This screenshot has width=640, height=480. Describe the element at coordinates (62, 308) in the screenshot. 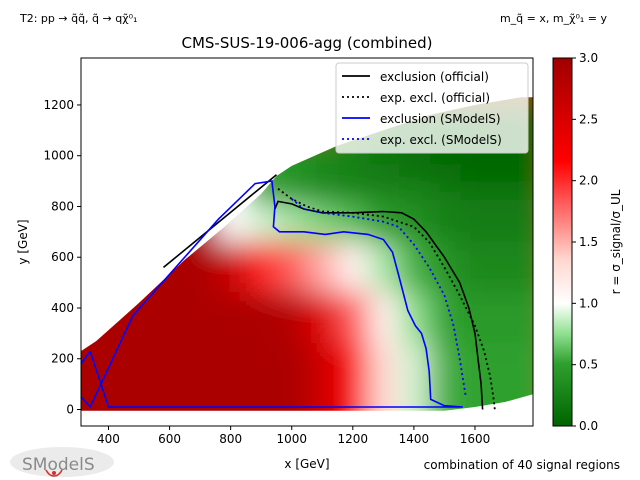

I see `y-tick-label: 400` at that location.